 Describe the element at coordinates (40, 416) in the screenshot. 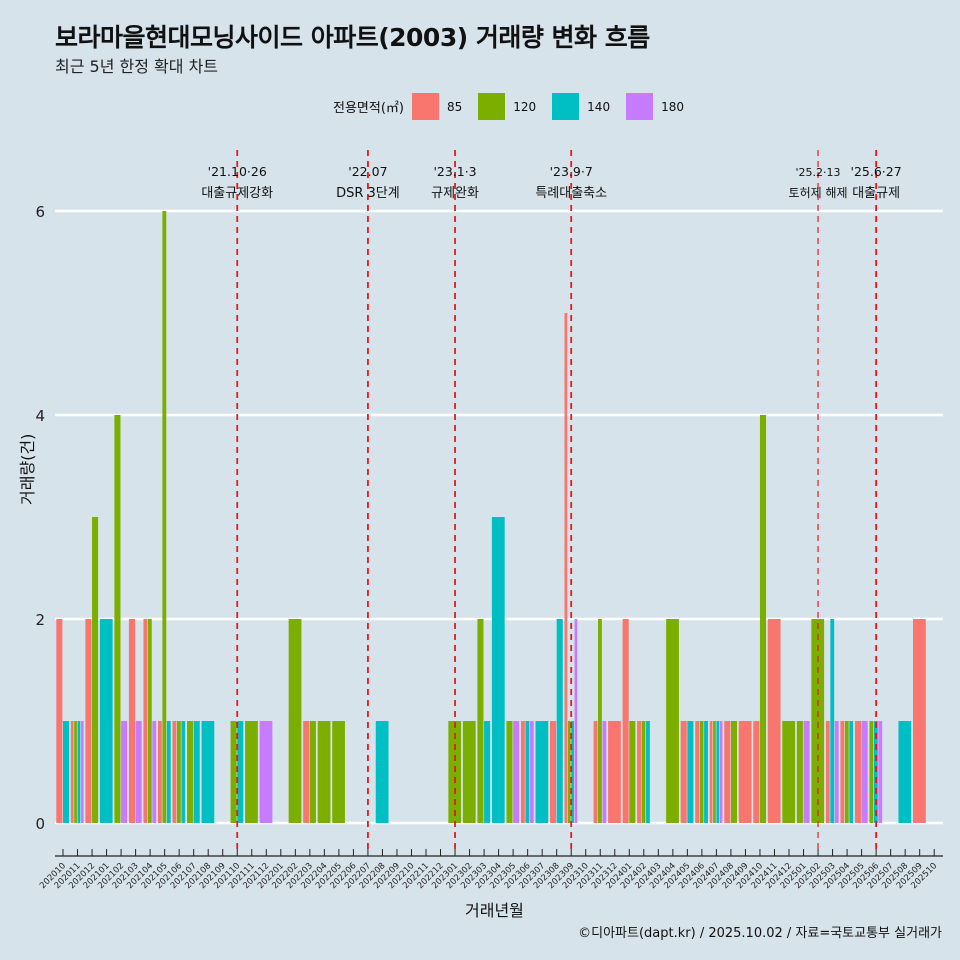

I see `y-tick-label: 4` at that location.